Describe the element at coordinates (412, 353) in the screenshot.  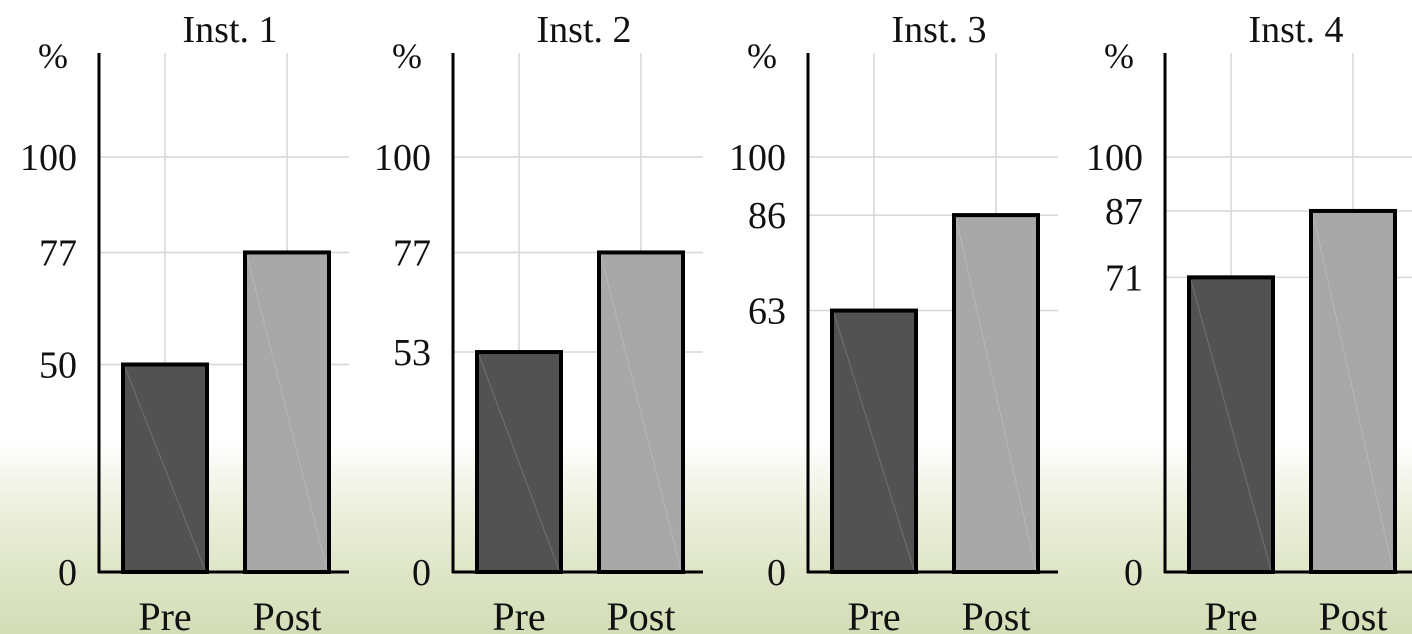
I see `y-tick-label: 53` at that location.